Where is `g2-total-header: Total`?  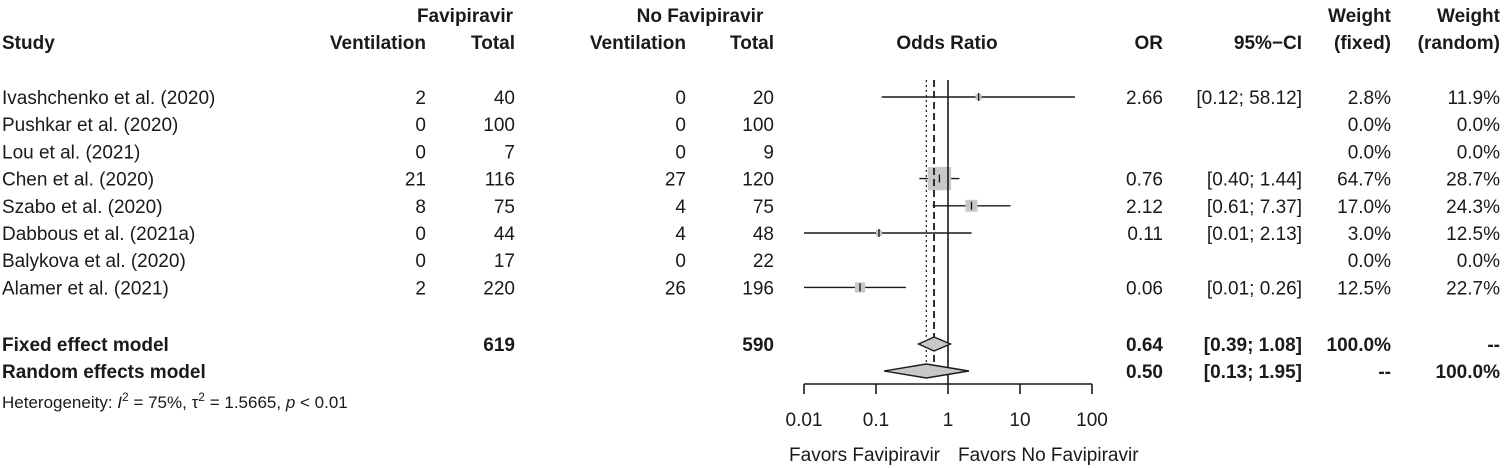
g2-total-header: Total is located at coordinates (752, 43).